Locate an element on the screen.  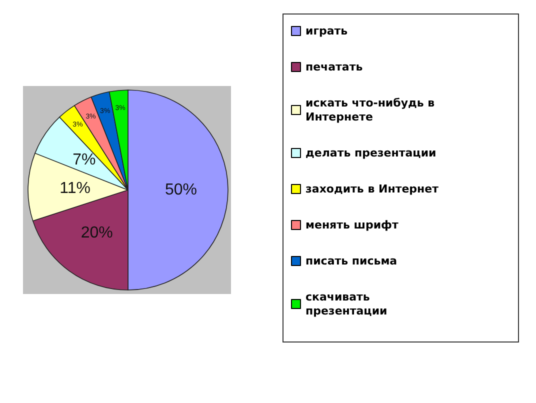
legend-label: заходить в Интернет is located at coordinates (373, 189).